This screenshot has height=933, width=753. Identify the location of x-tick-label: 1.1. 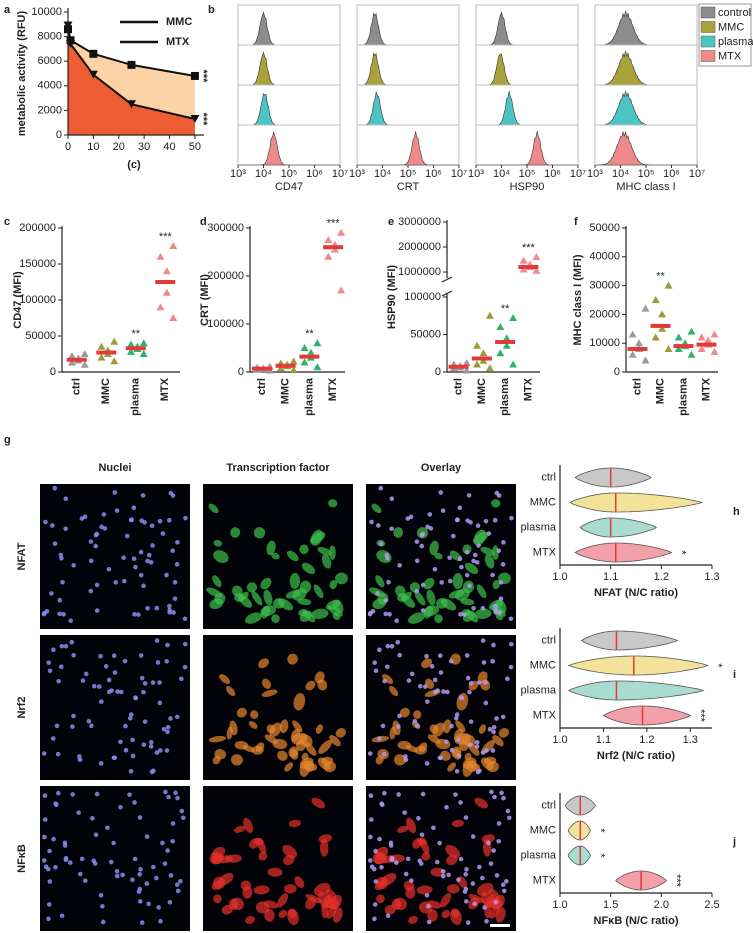
(610, 577).